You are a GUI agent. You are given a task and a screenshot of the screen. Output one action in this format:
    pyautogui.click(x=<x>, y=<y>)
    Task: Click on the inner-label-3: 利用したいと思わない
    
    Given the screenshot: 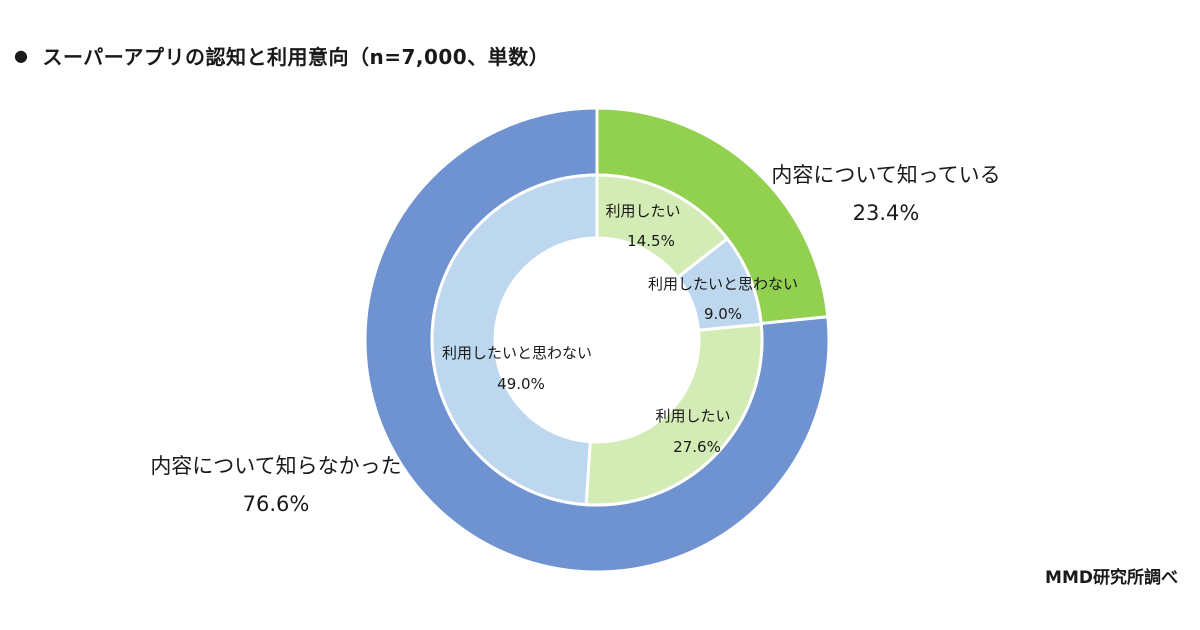 What is the action you would take?
    pyautogui.click(x=517, y=353)
    